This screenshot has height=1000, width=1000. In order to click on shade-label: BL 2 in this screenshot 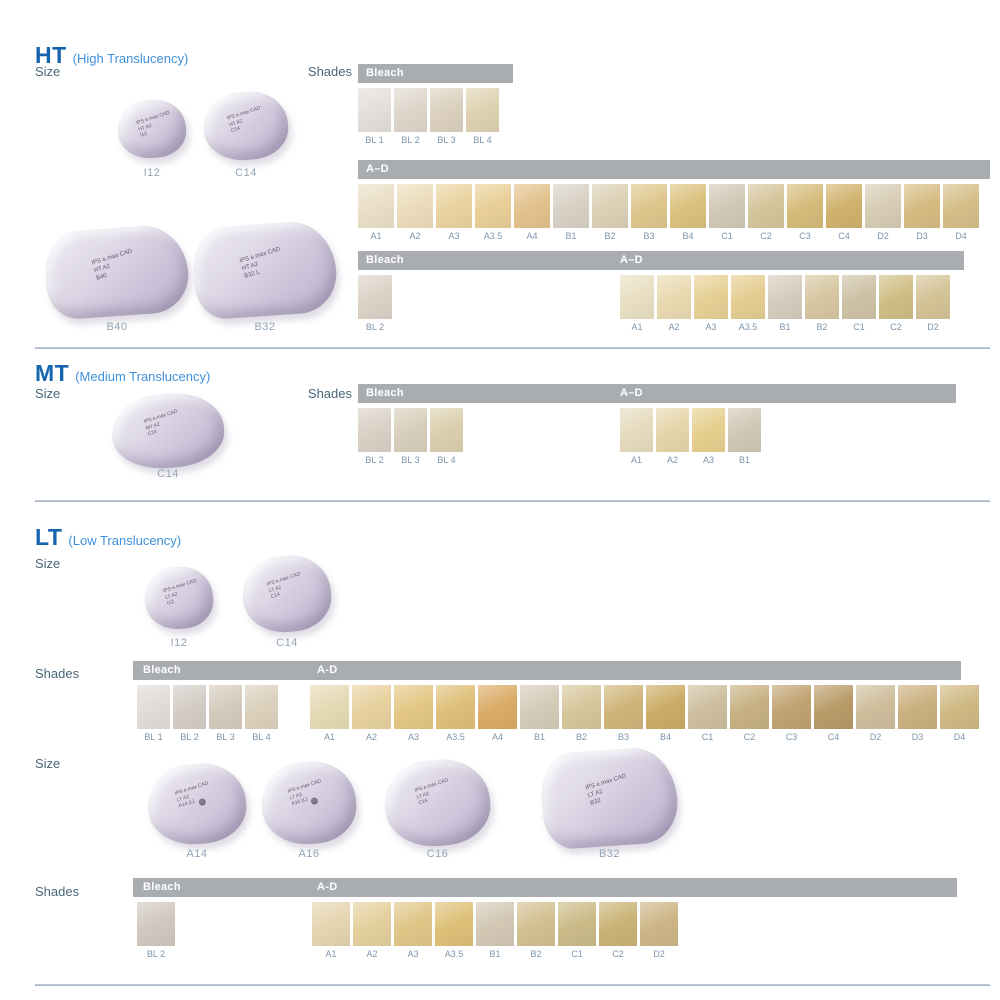, I will do `click(156, 954)`.